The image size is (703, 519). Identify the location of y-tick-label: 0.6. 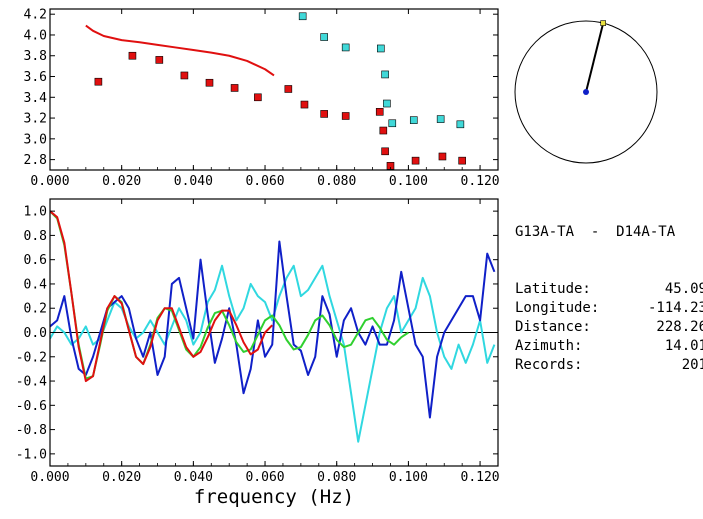
(35, 260).